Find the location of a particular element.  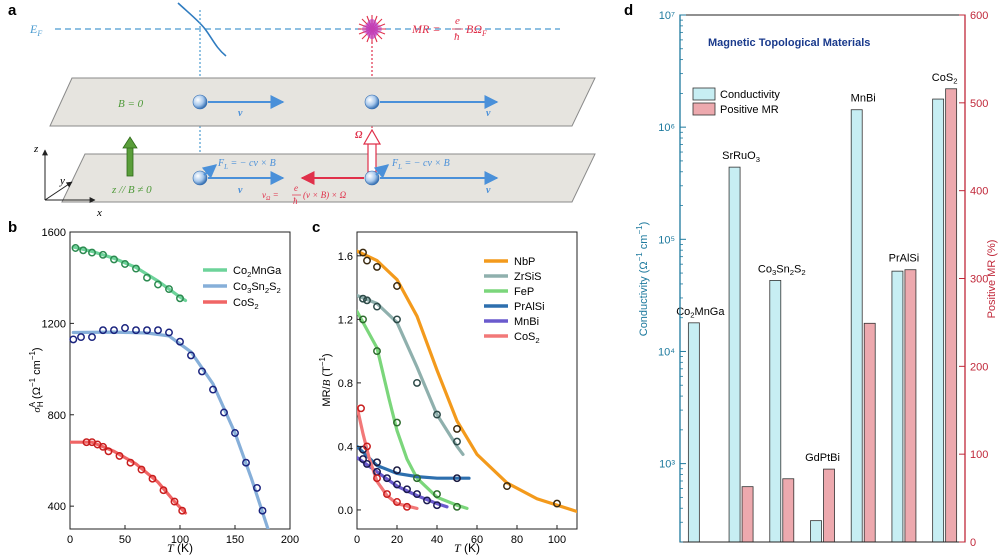

bar-positive-mr-gdptbi is located at coordinates (829, 505).